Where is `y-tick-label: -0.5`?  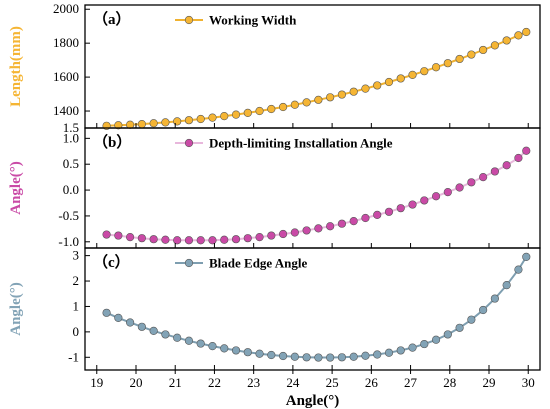 y-tick-label: -0.5 is located at coordinates (68, 215).